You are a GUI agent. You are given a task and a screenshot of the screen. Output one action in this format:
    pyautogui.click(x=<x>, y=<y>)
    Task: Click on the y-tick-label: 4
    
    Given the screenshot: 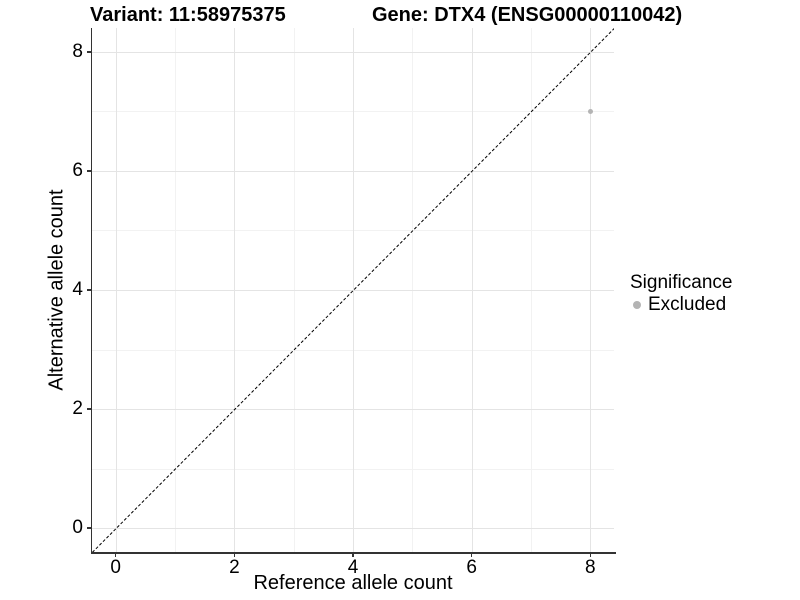 What is the action you would take?
    pyautogui.click(x=77, y=289)
    